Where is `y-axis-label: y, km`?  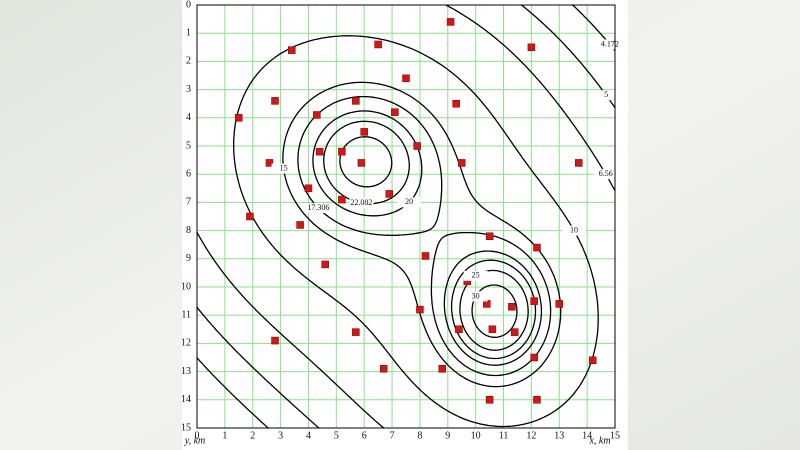 y-axis-label: y, km is located at coordinates (195, 440).